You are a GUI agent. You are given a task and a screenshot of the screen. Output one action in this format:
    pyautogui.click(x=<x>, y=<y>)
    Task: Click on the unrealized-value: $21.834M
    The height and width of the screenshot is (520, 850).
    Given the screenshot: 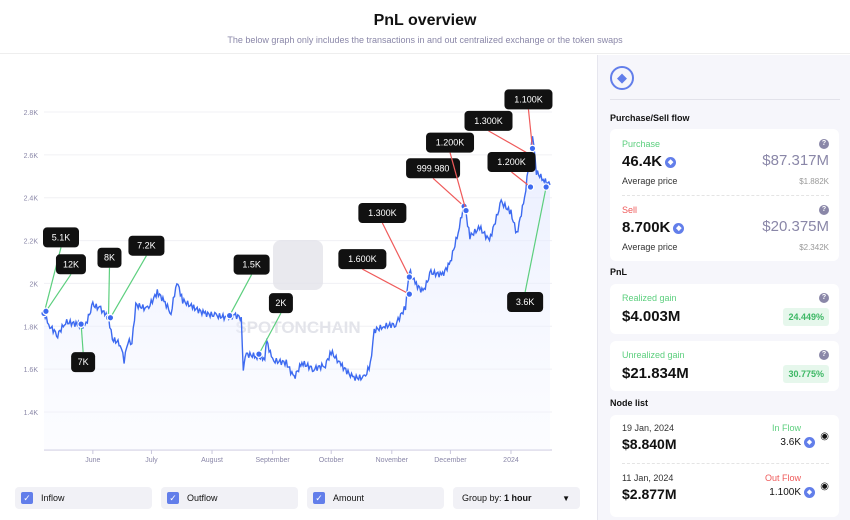 What is the action you would take?
    pyautogui.click(x=655, y=373)
    